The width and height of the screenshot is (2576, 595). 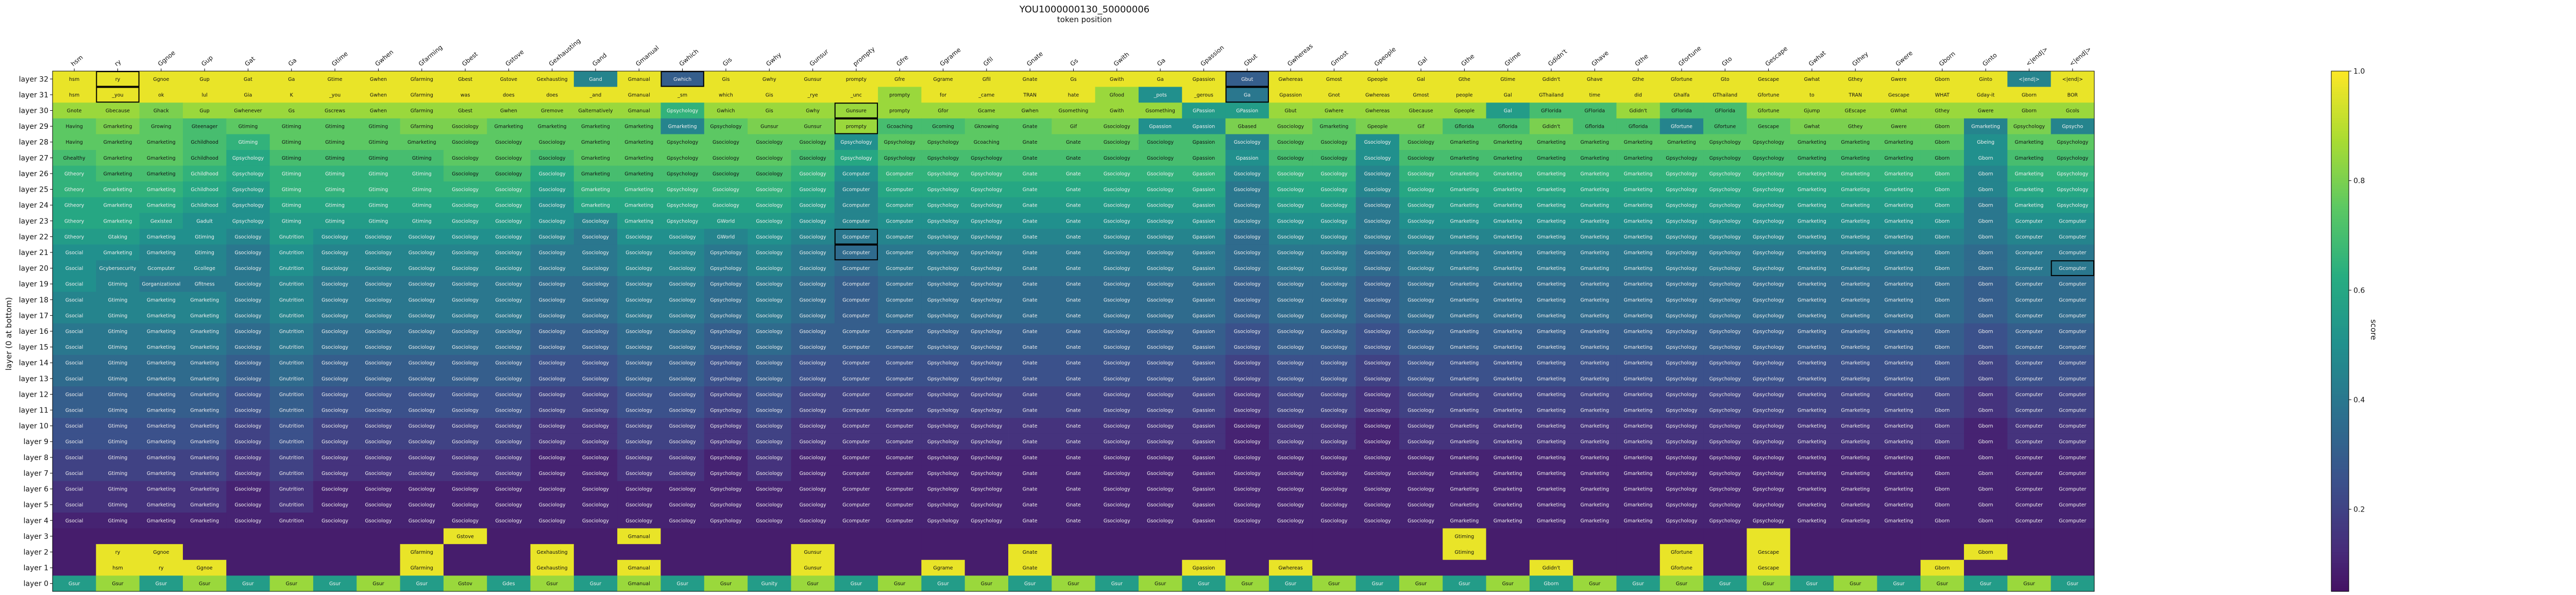 I want to click on cell-label: Gjump, so click(x=1812, y=111).